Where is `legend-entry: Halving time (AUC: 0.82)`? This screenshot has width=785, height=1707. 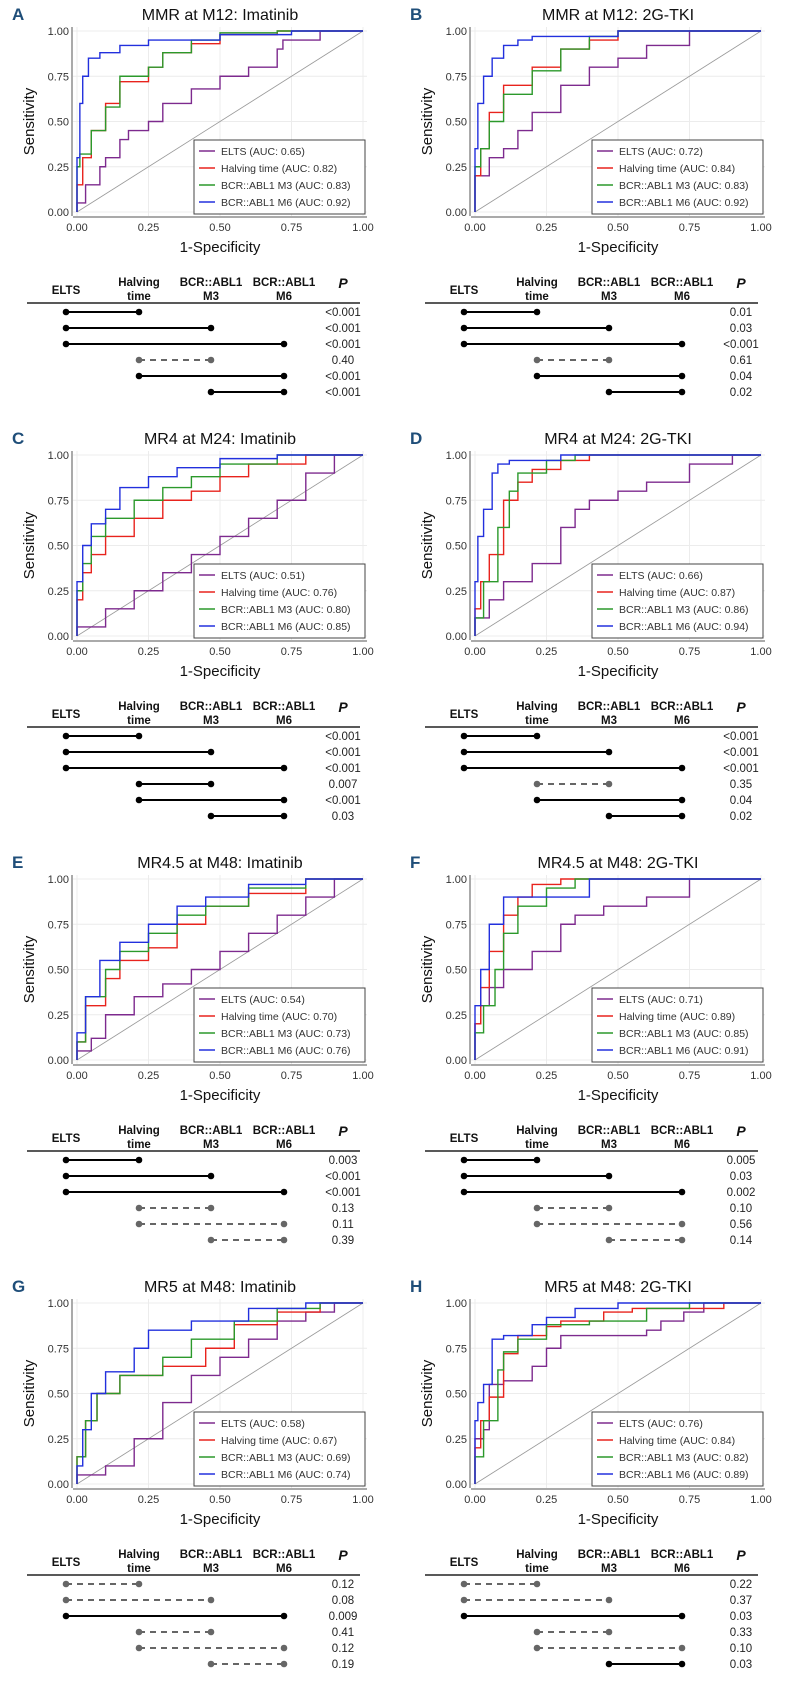 legend-entry: Halving time (AUC: 0.82) is located at coordinates (279, 169).